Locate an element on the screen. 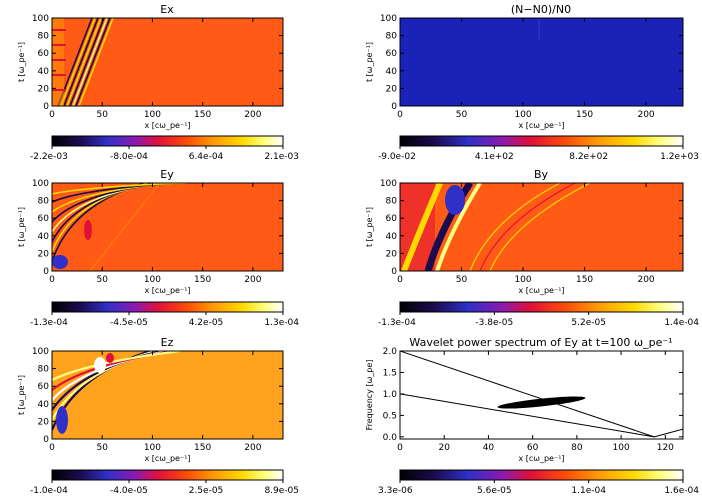  colorbar-tick-label: 1.1e-04 is located at coordinates (588, 491).